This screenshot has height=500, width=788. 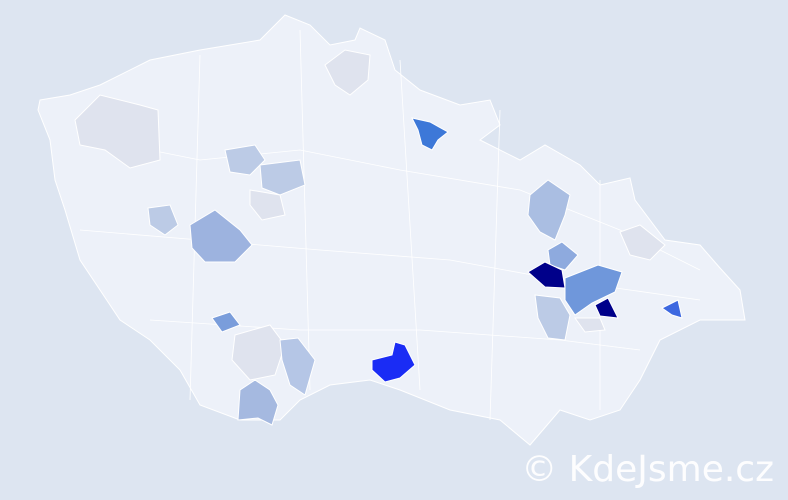 What do you see at coordinates (393, 362) in the screenshot?
I see `district-bright-blue` at bounding box center [393, 362].